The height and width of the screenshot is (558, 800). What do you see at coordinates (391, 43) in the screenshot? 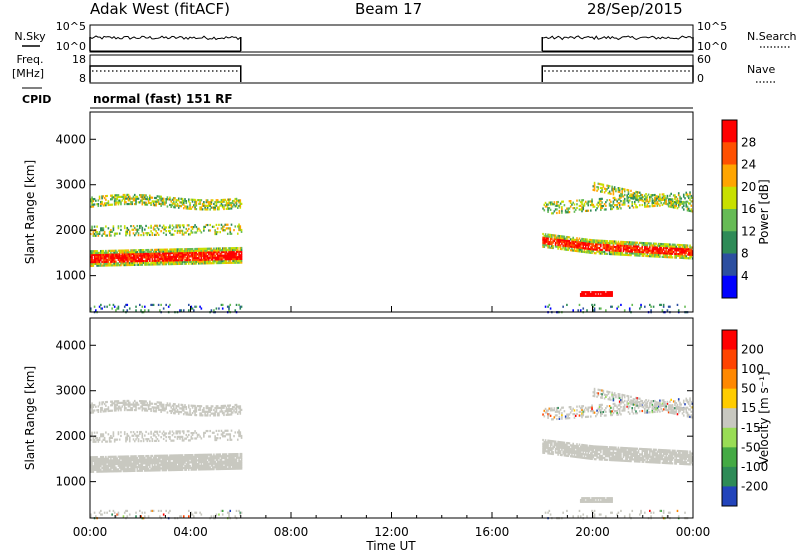
I see `sky-trace` at bounding box center [391, 43].